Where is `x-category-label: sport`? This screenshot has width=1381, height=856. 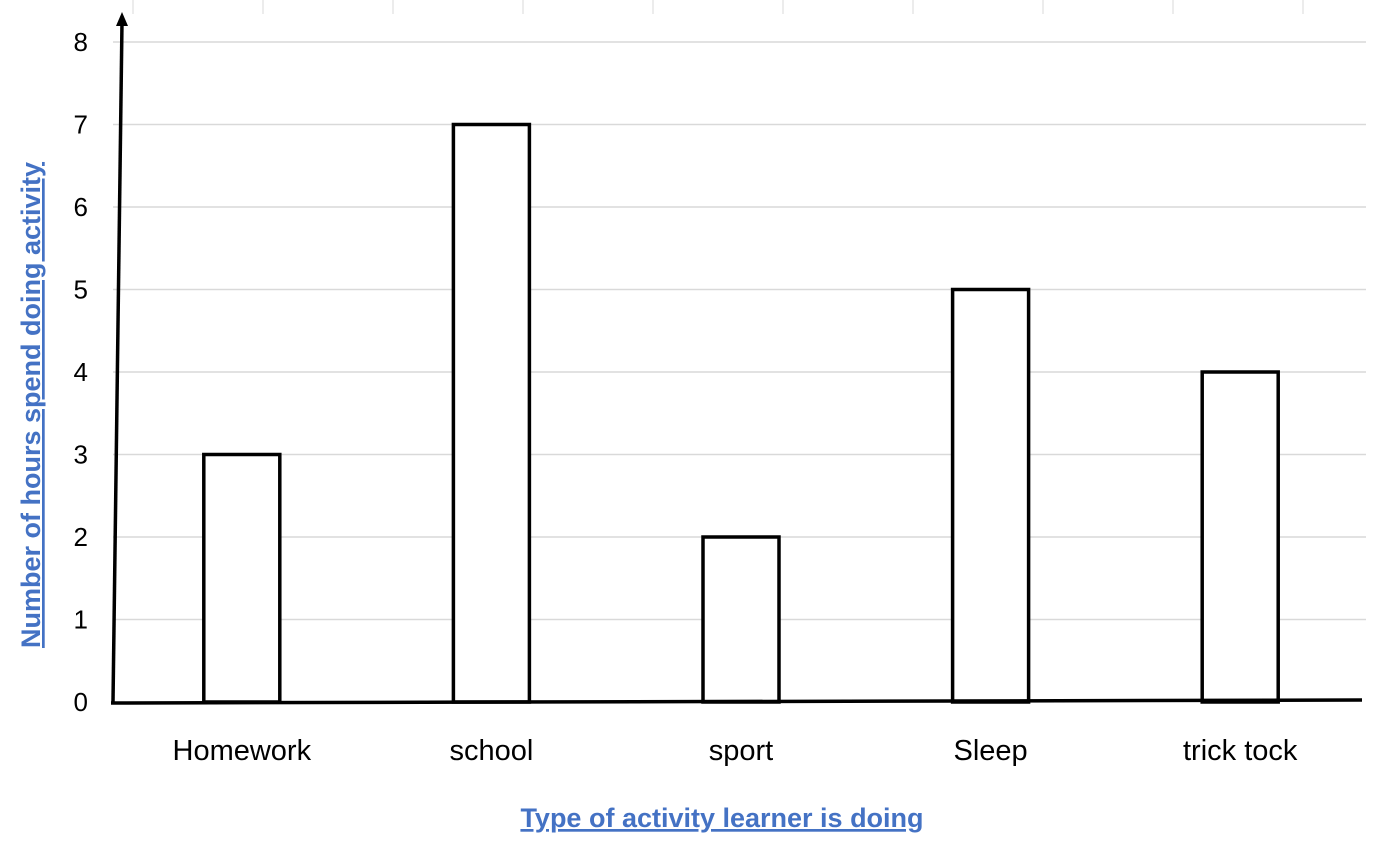 x-category-label: sport is located at coordinates (741, 751).